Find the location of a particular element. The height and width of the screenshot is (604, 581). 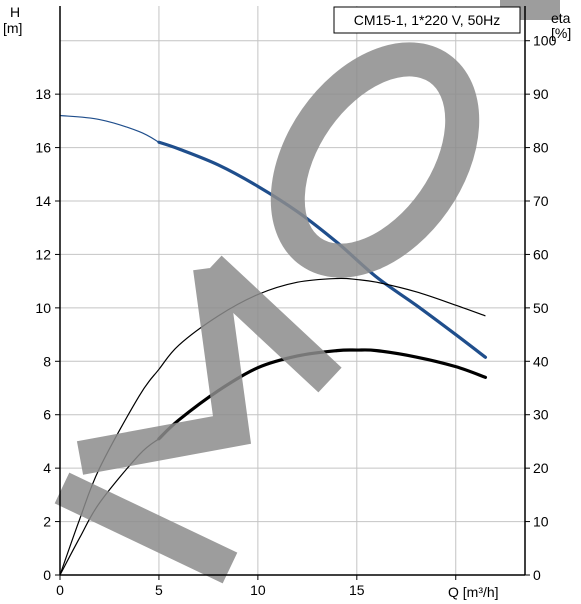

y-left-tick-label-8: 16 is located at coordinates (43, 148).